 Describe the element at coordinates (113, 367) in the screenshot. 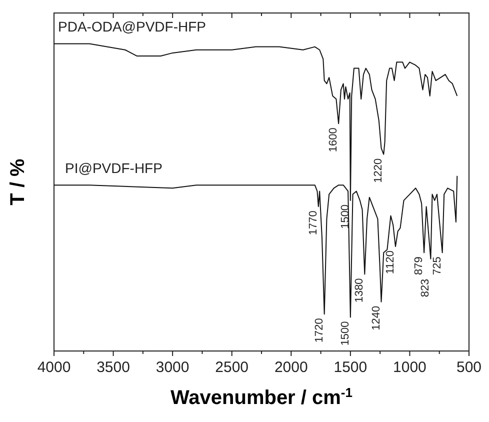

I see `x-tick-label: 3500` at that location.